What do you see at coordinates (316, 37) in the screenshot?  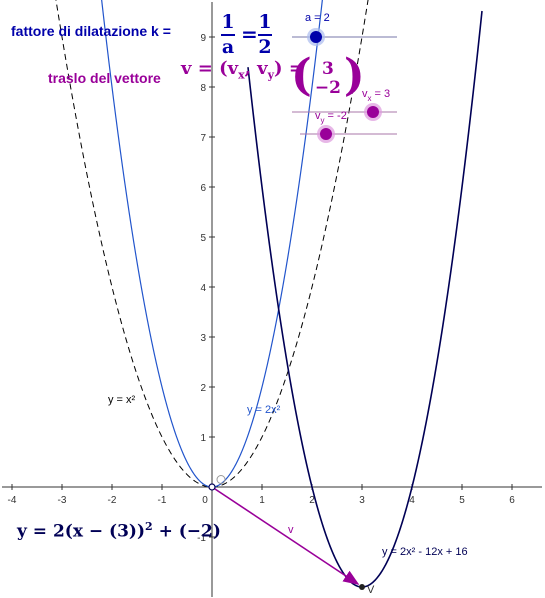 I see `slider-a-handle` at bounding box center [316, 37].